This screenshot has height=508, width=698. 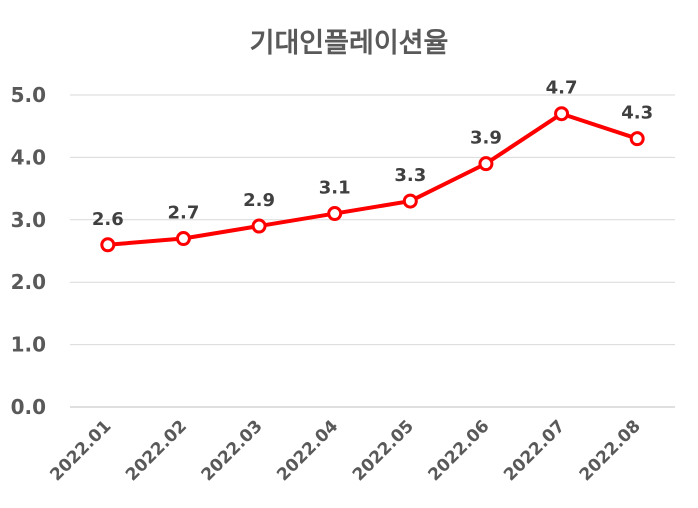 What do you see at coordinates (28, 95) in the screenshot?
I see `y-tick-label: 5.0` at bounding box center [28, 95].